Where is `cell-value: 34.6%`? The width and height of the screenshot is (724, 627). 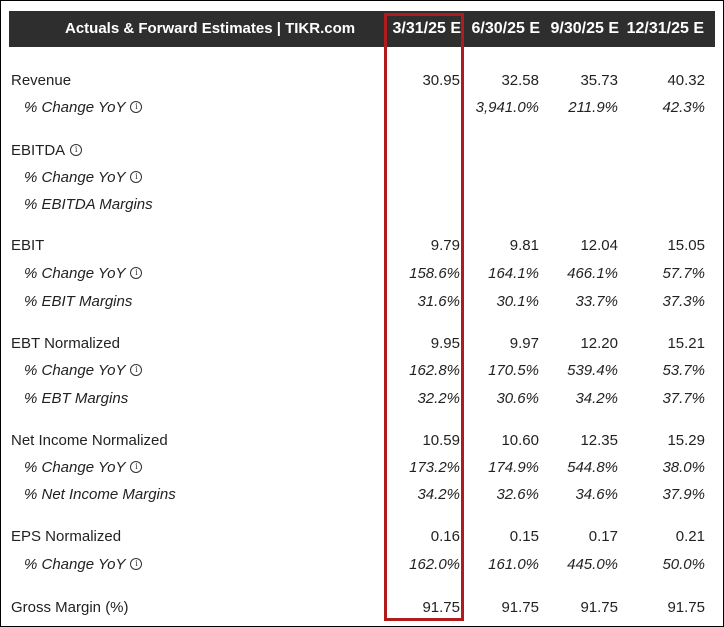 cell-value: 34.6% is located at coordinates (596, 494).